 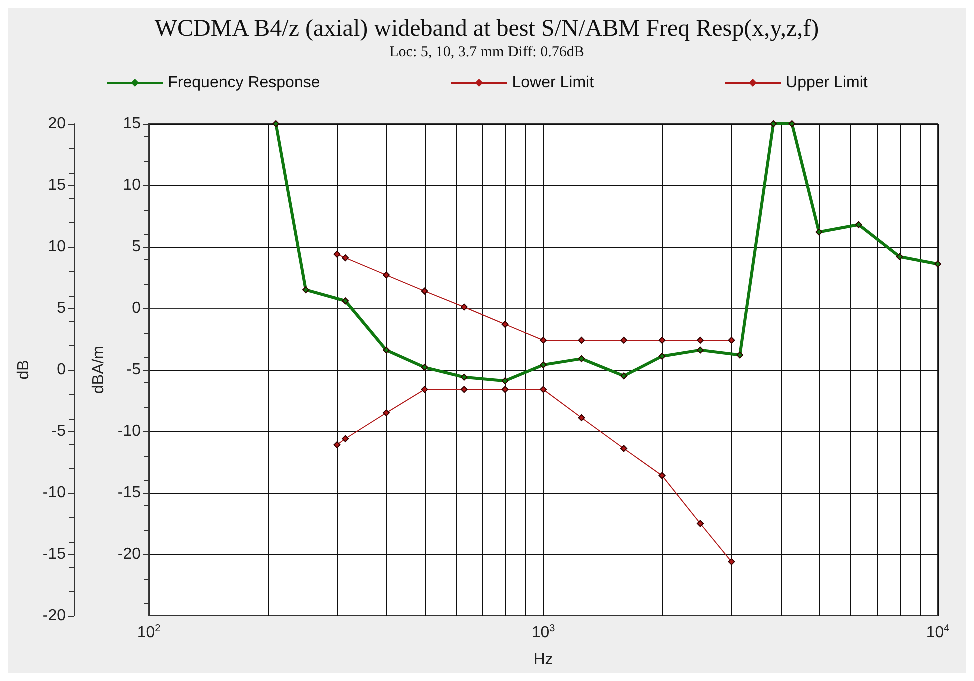 What do you see at coordinates (544, 660) in the screenshot?
I see `x-axis-title: Hz` at bounding box center [544, 660].